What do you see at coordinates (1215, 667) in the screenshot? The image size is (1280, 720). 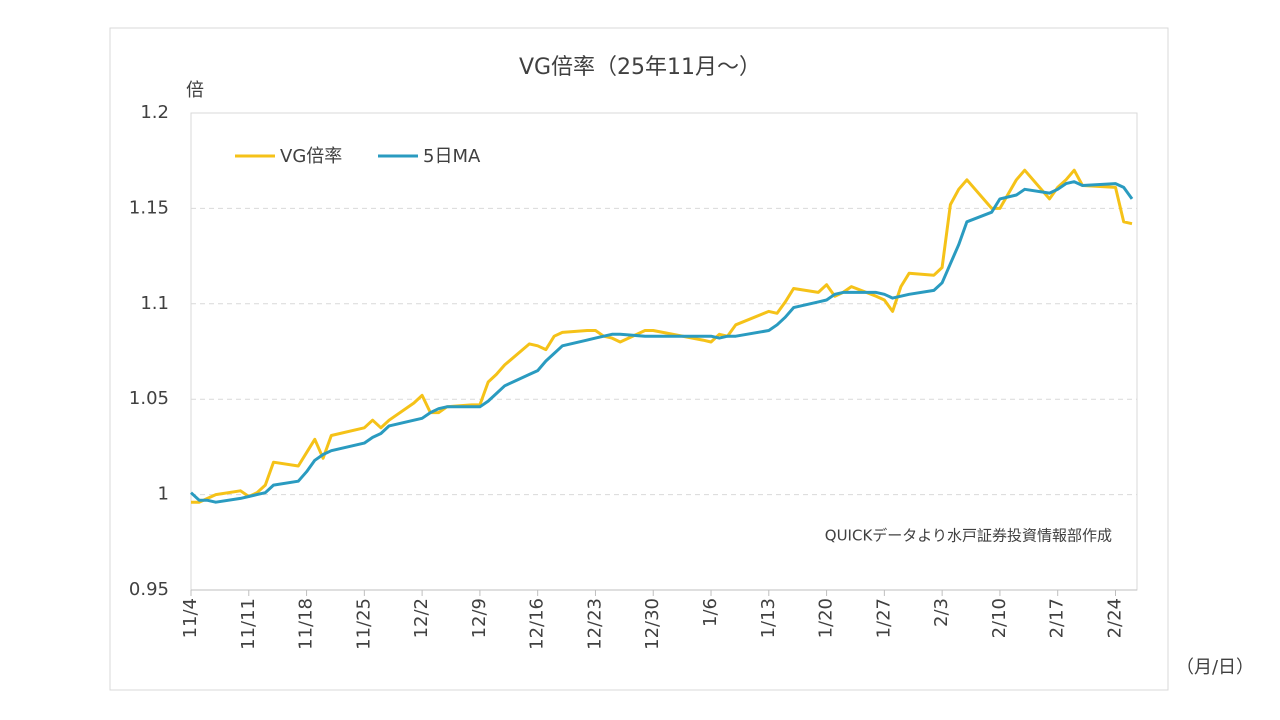 I see `x-axis-label: （月/日）` at bounding box center [1215, 667].